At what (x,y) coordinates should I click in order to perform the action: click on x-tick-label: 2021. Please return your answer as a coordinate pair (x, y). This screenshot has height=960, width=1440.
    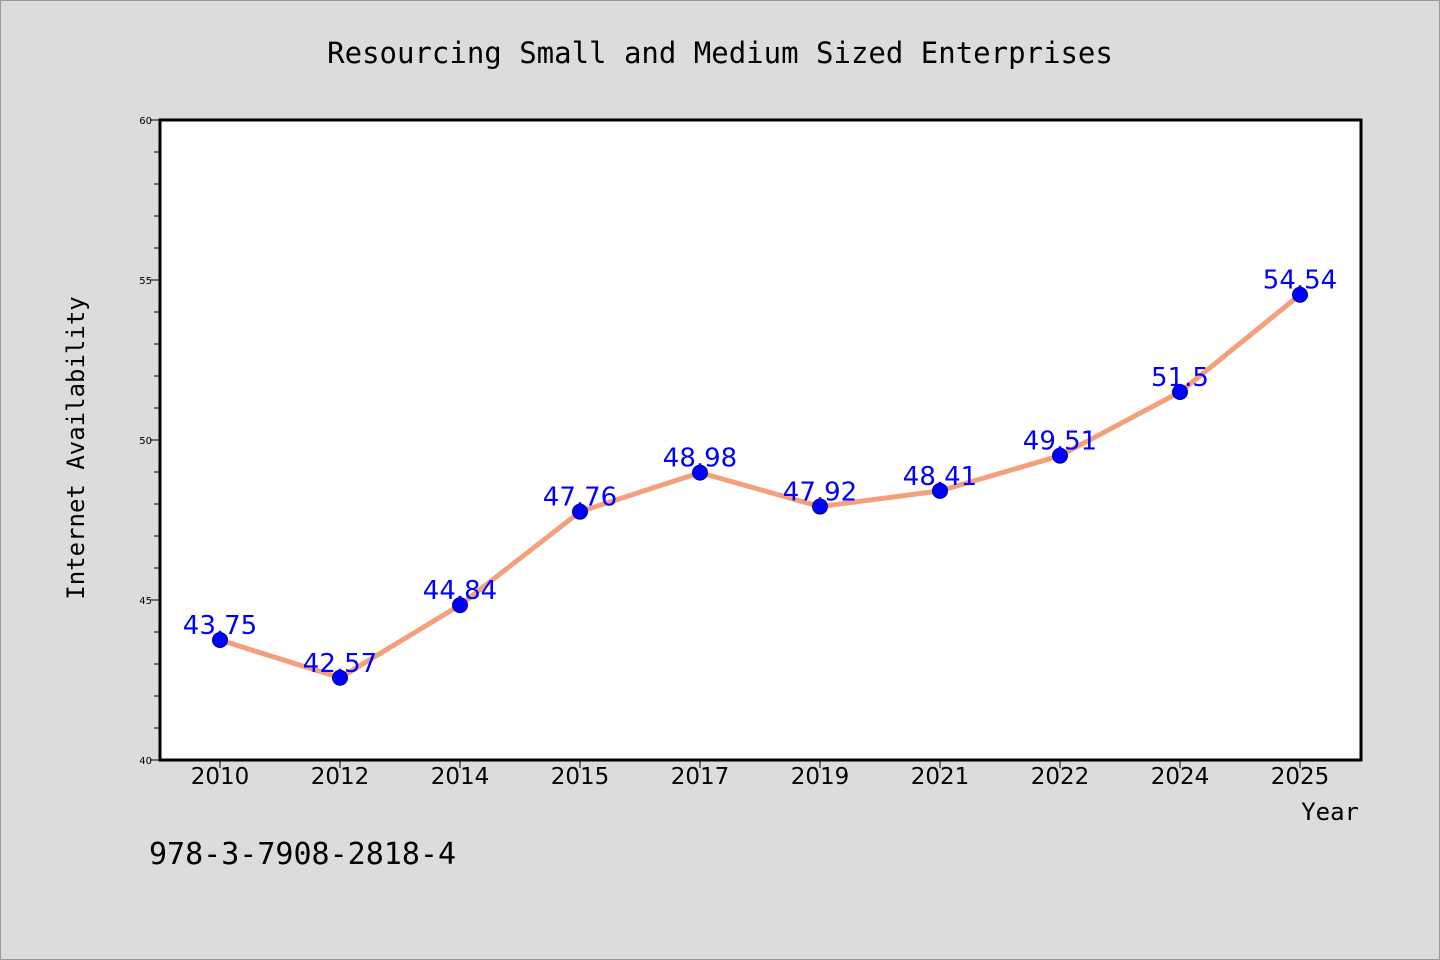
    Looking at the image, I should click on (940, 777).